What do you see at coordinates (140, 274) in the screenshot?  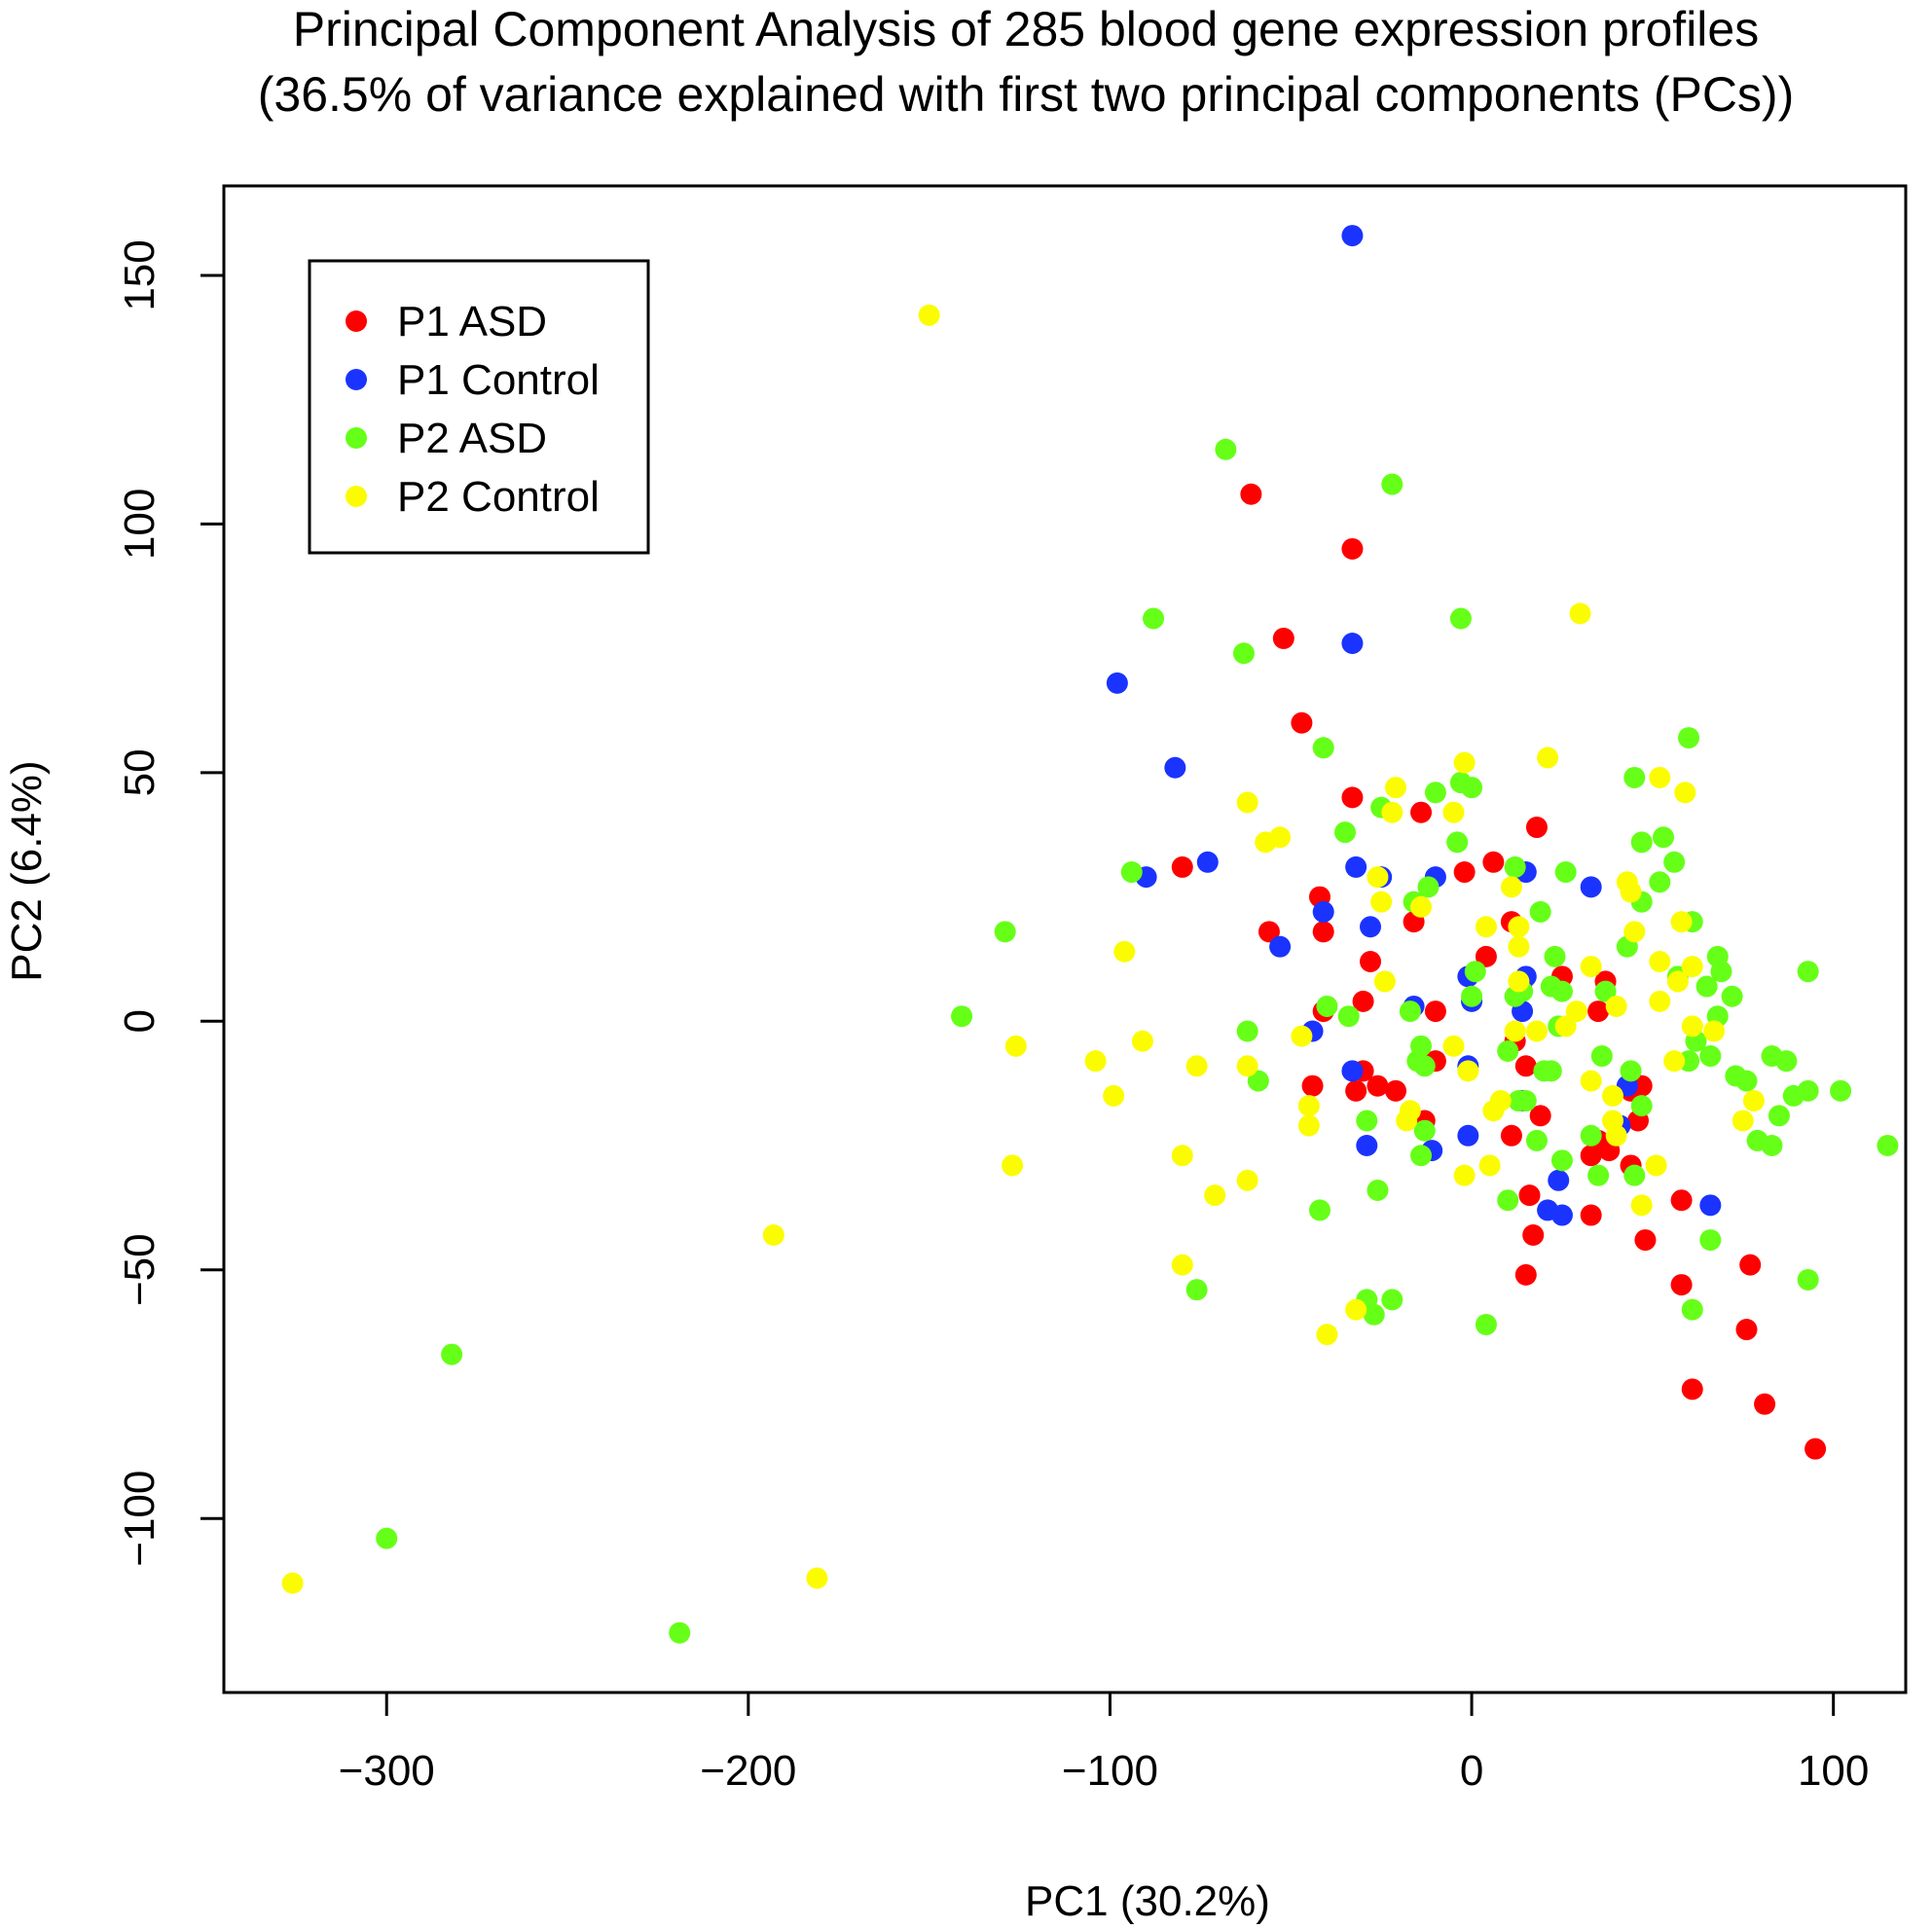 I see `y-tick-label: 150` at bounding box center [140, 274].